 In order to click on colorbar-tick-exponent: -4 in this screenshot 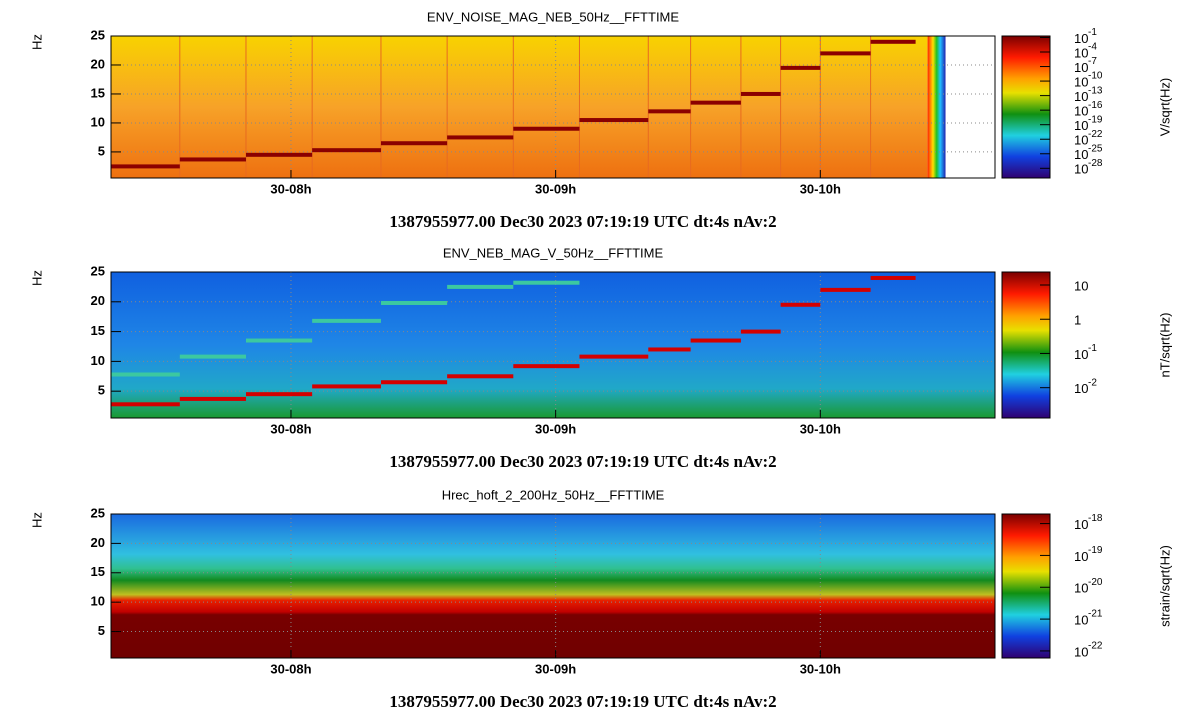, I will do `click(1092, 47)`.